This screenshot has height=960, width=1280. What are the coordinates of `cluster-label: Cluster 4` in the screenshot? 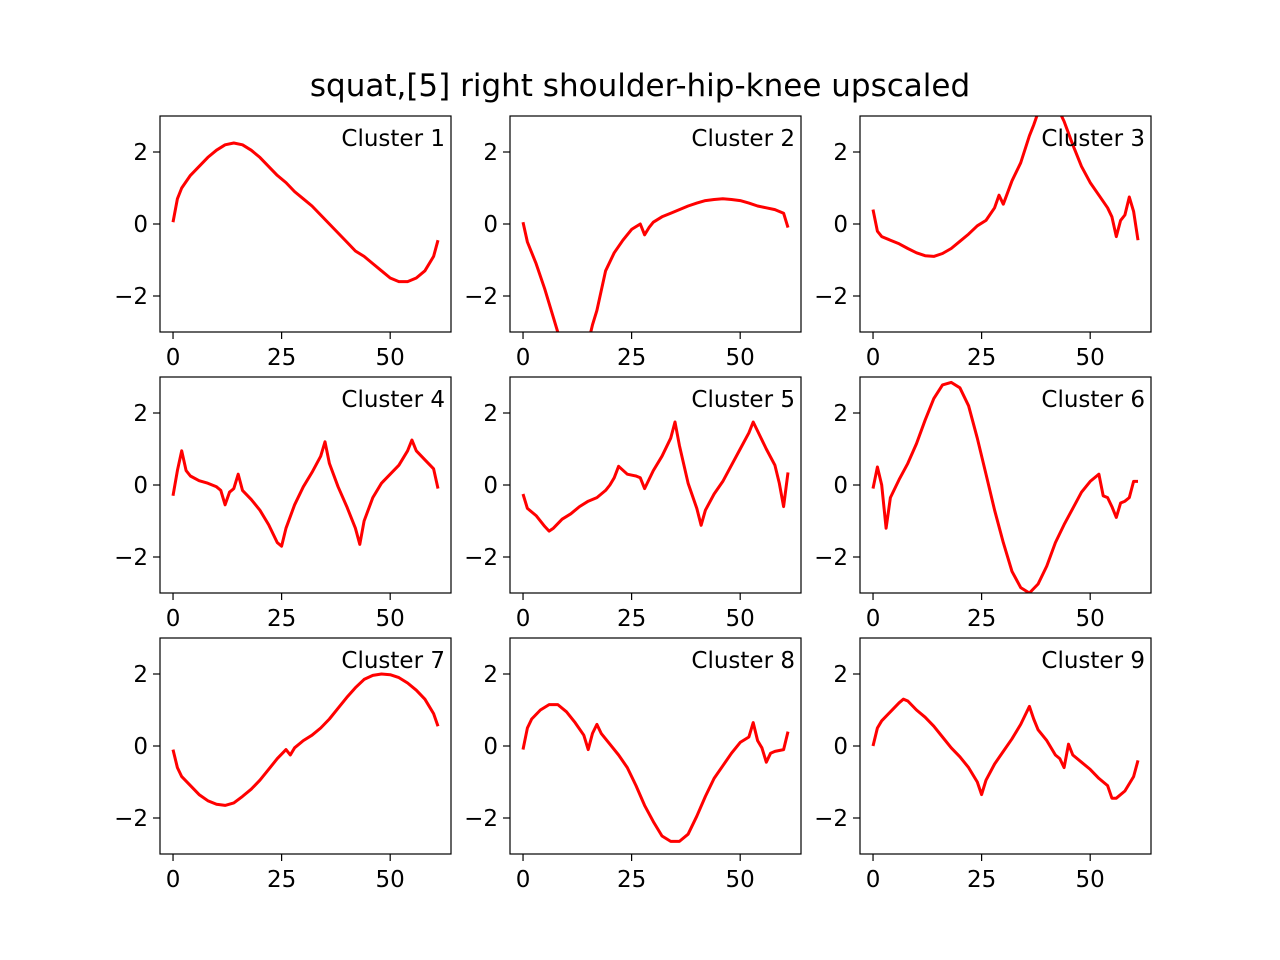 It's located at (393, 400).